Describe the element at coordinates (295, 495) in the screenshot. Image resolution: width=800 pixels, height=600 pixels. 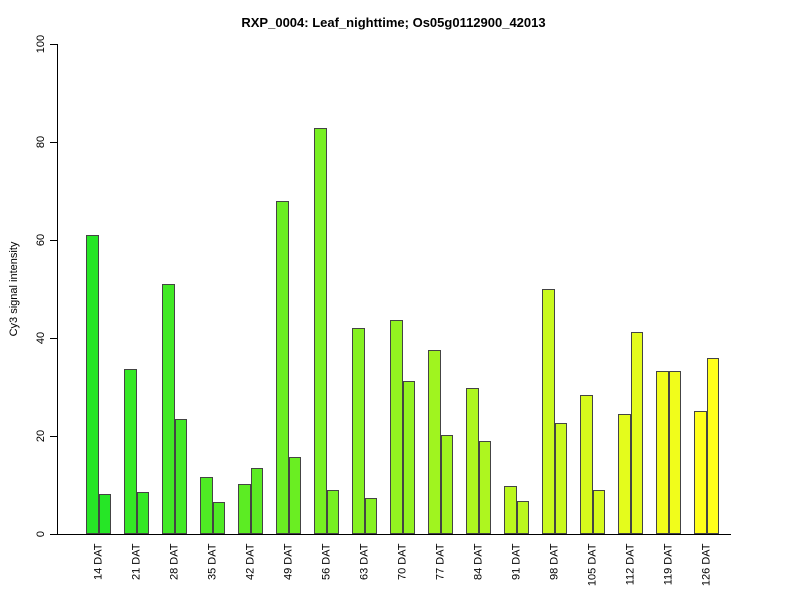
I see `bar-49-dat-right` at that location.